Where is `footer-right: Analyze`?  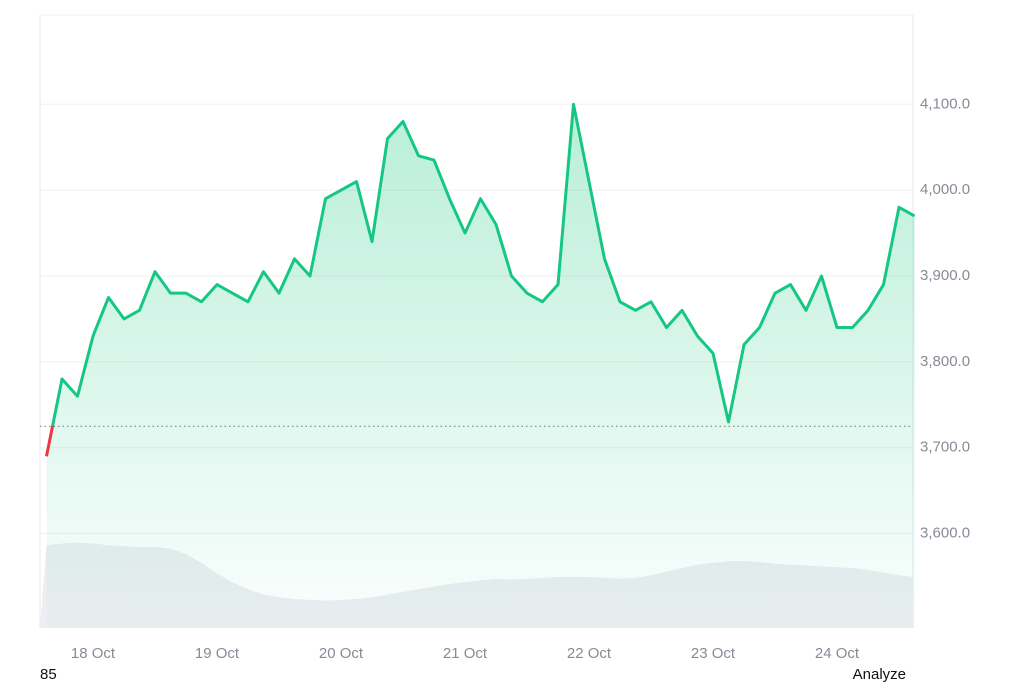 footer-right: Analyze is located at coordinates (879, 674).